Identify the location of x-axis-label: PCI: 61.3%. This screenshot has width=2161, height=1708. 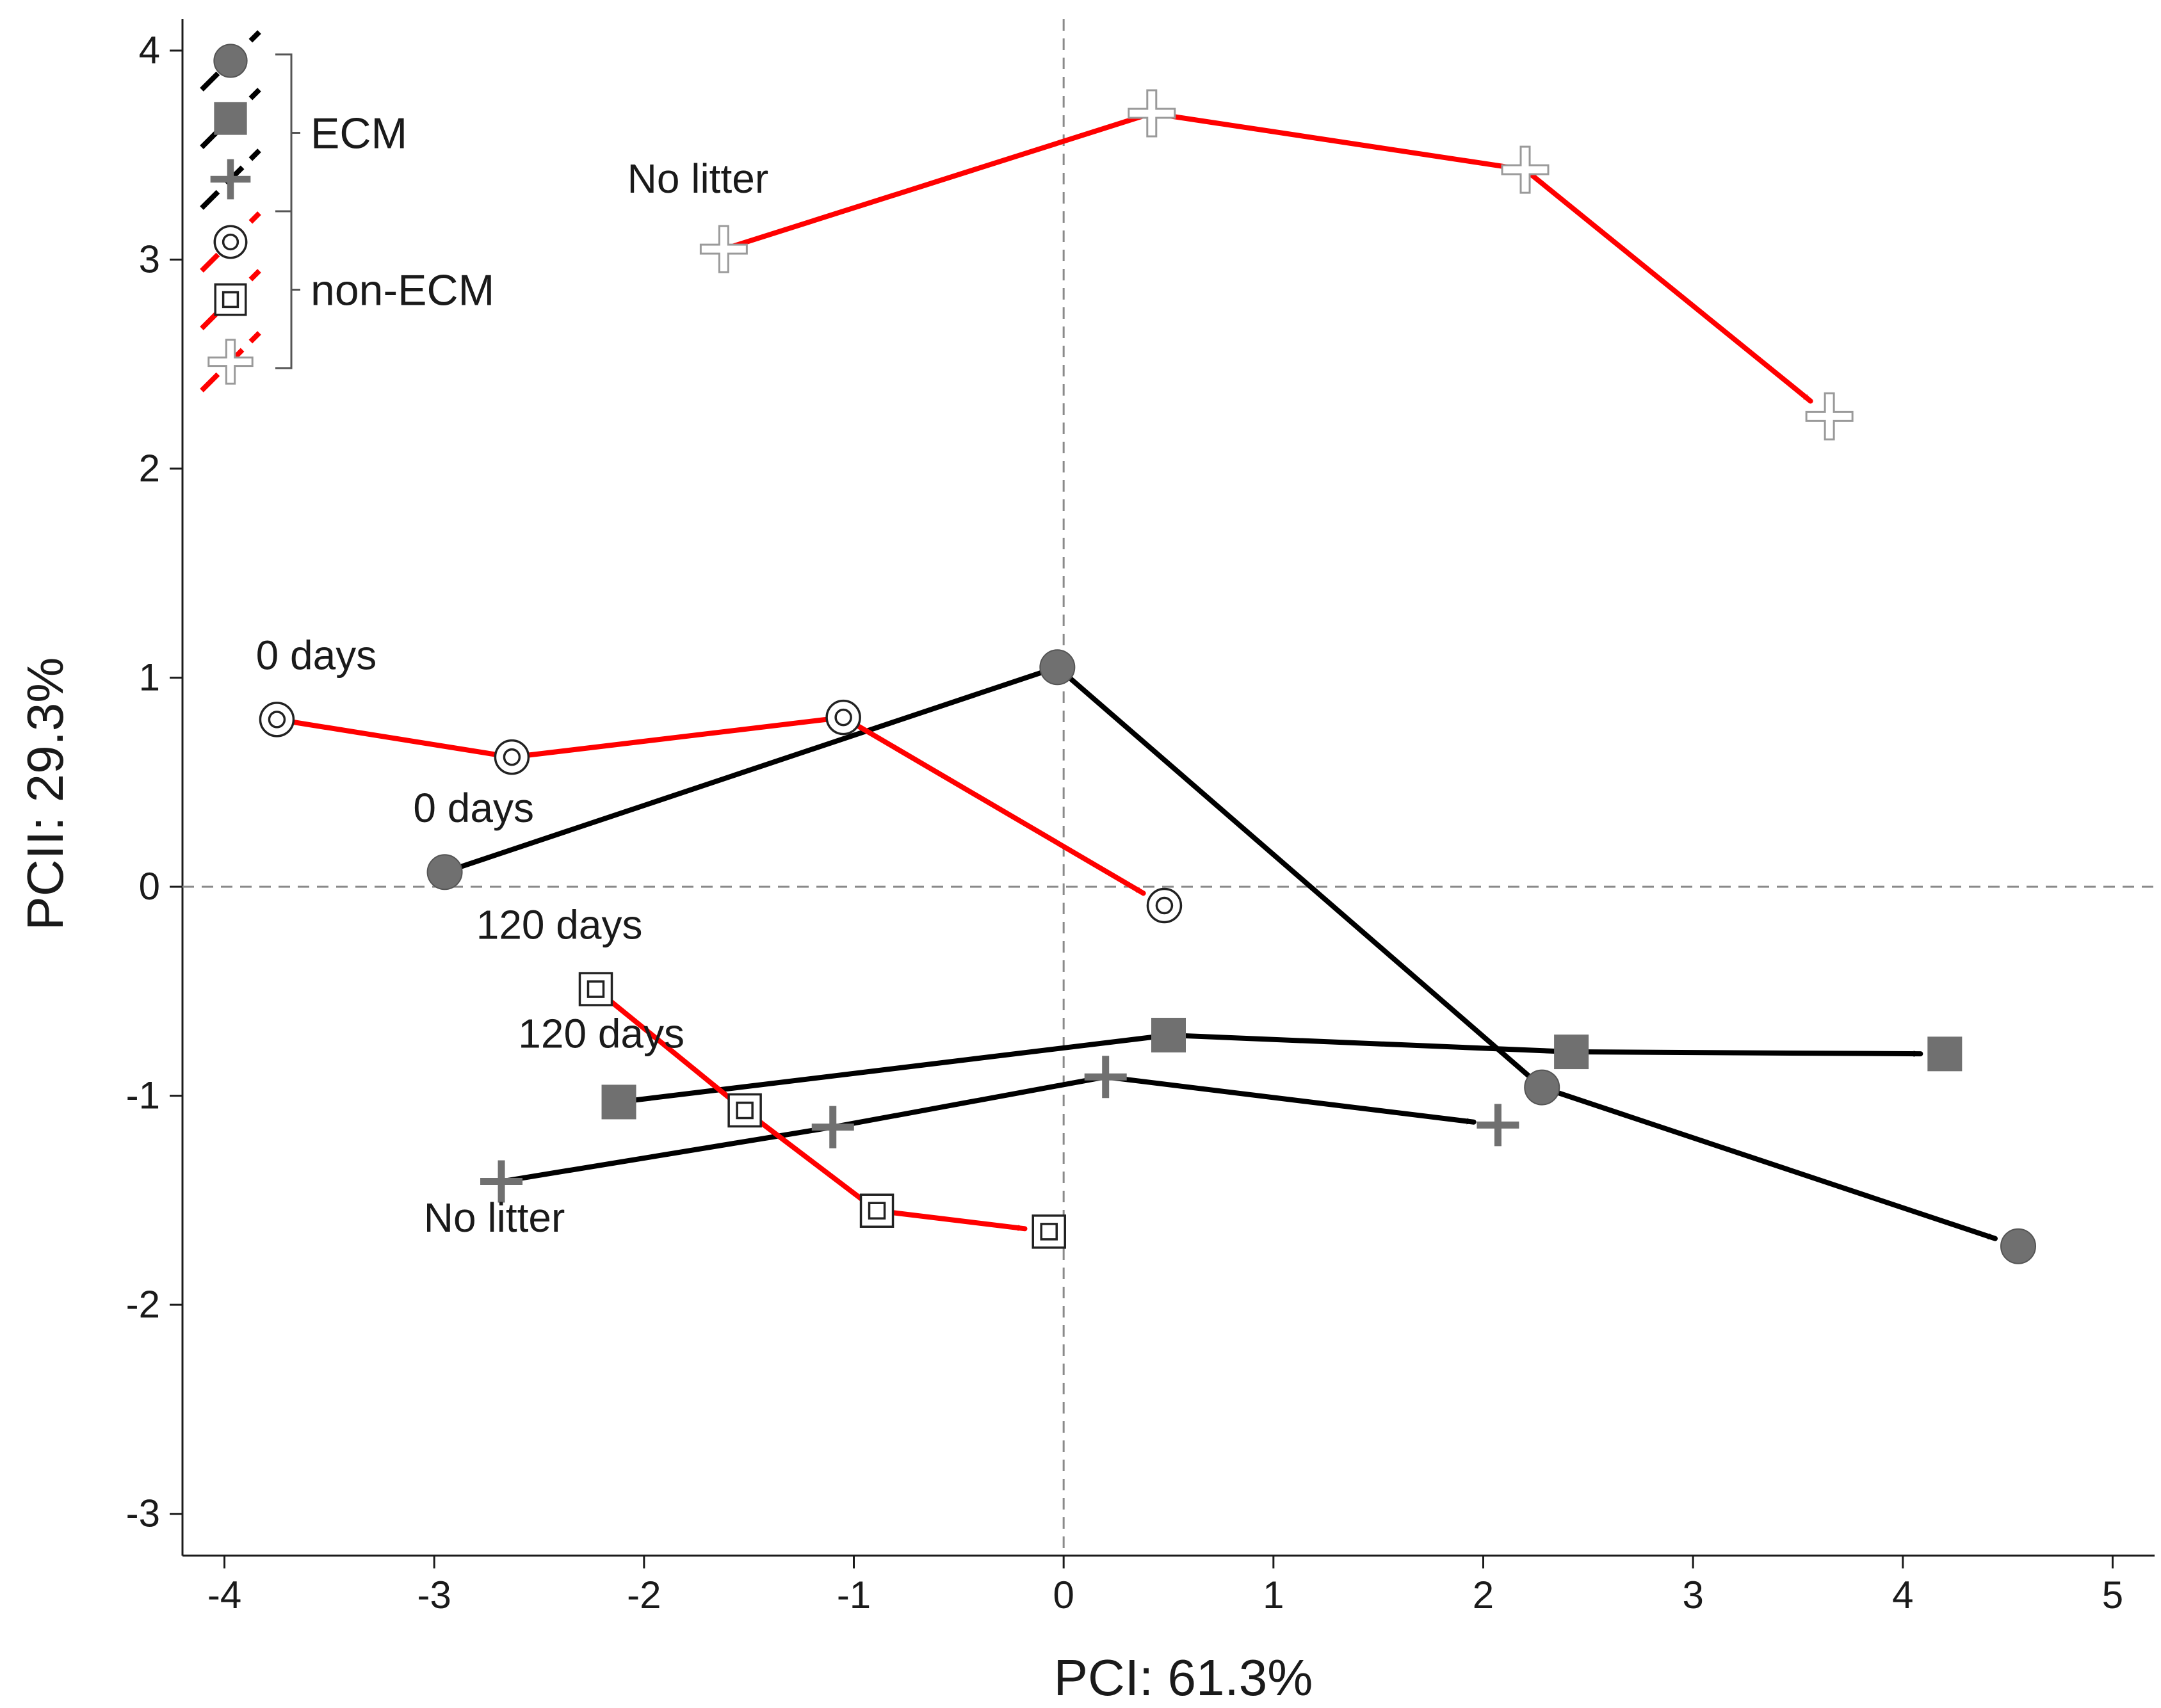
(1183, 1677).